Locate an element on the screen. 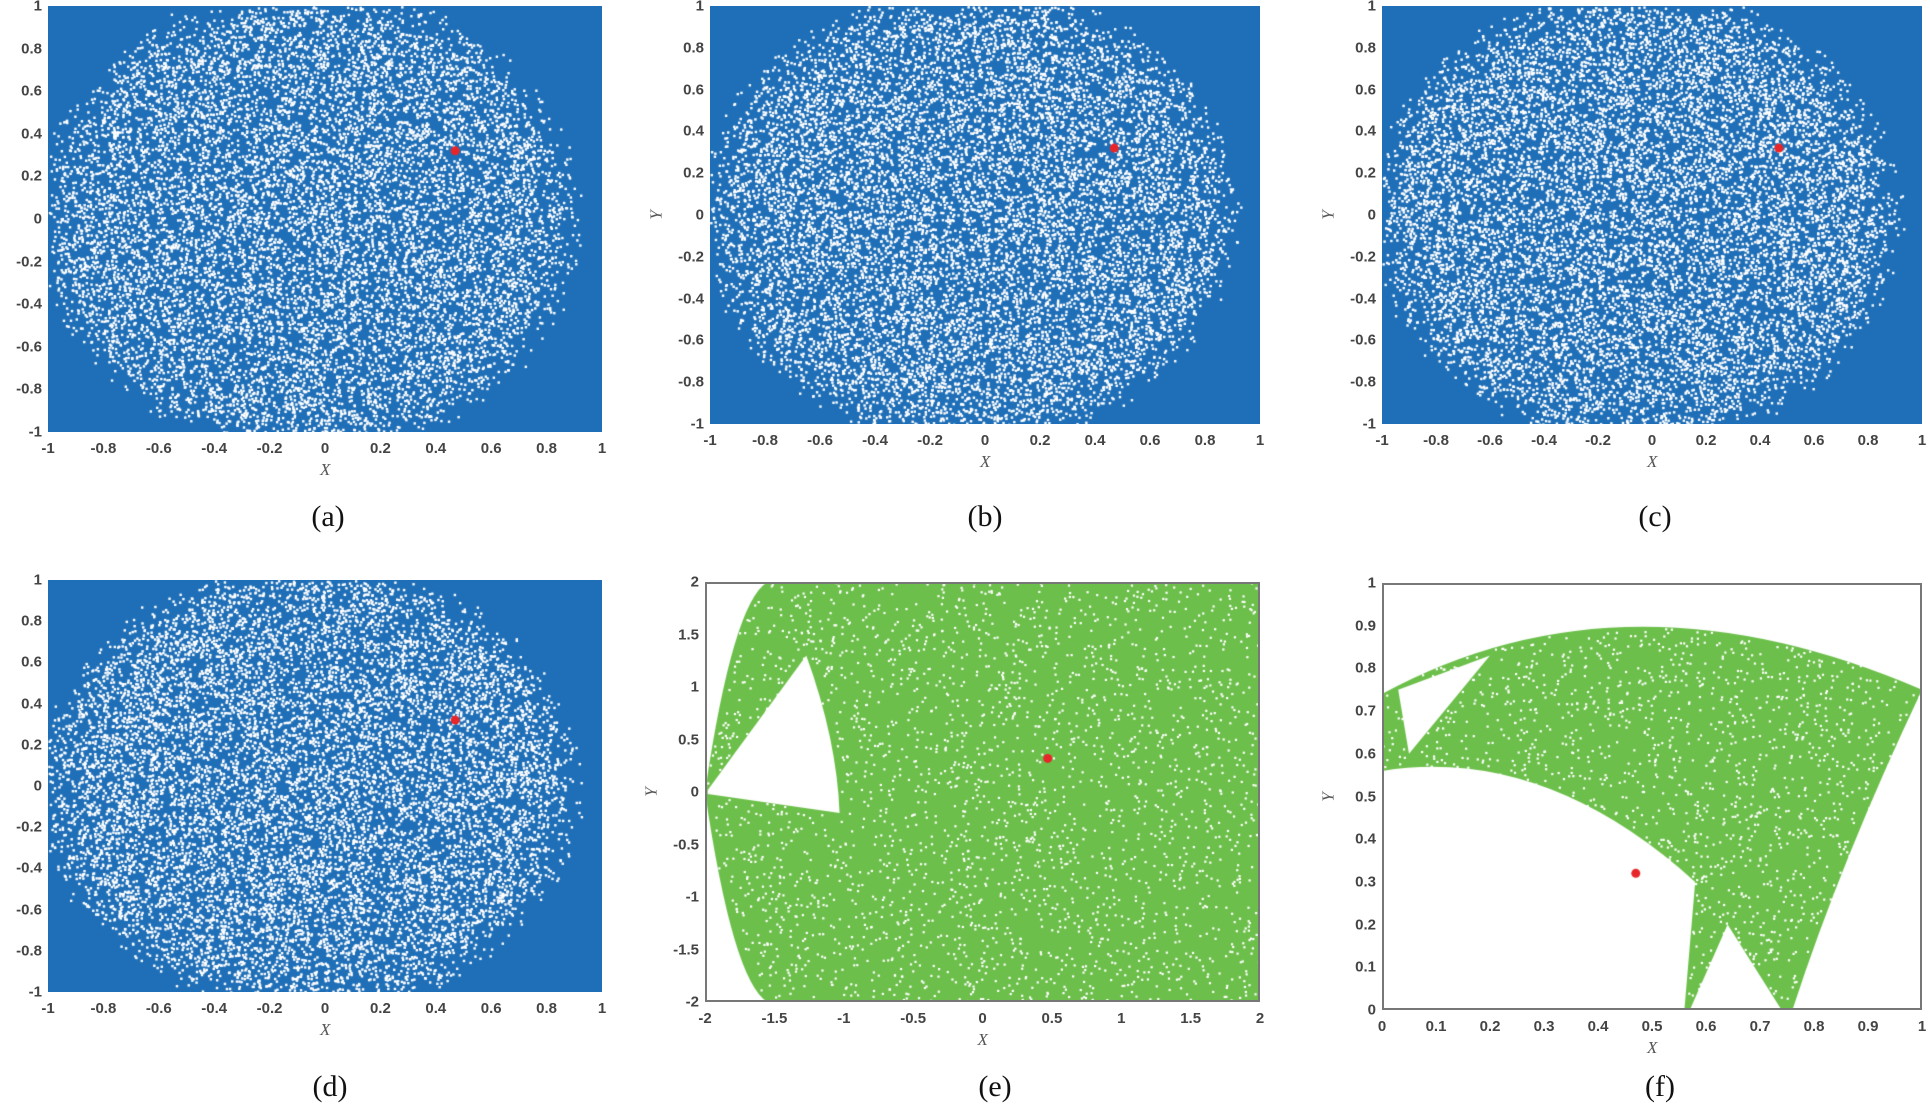 The width and height of the screenshot is (1930, 1119). x-tick-label: 0.3 is located at coordinates (1544, 1026).